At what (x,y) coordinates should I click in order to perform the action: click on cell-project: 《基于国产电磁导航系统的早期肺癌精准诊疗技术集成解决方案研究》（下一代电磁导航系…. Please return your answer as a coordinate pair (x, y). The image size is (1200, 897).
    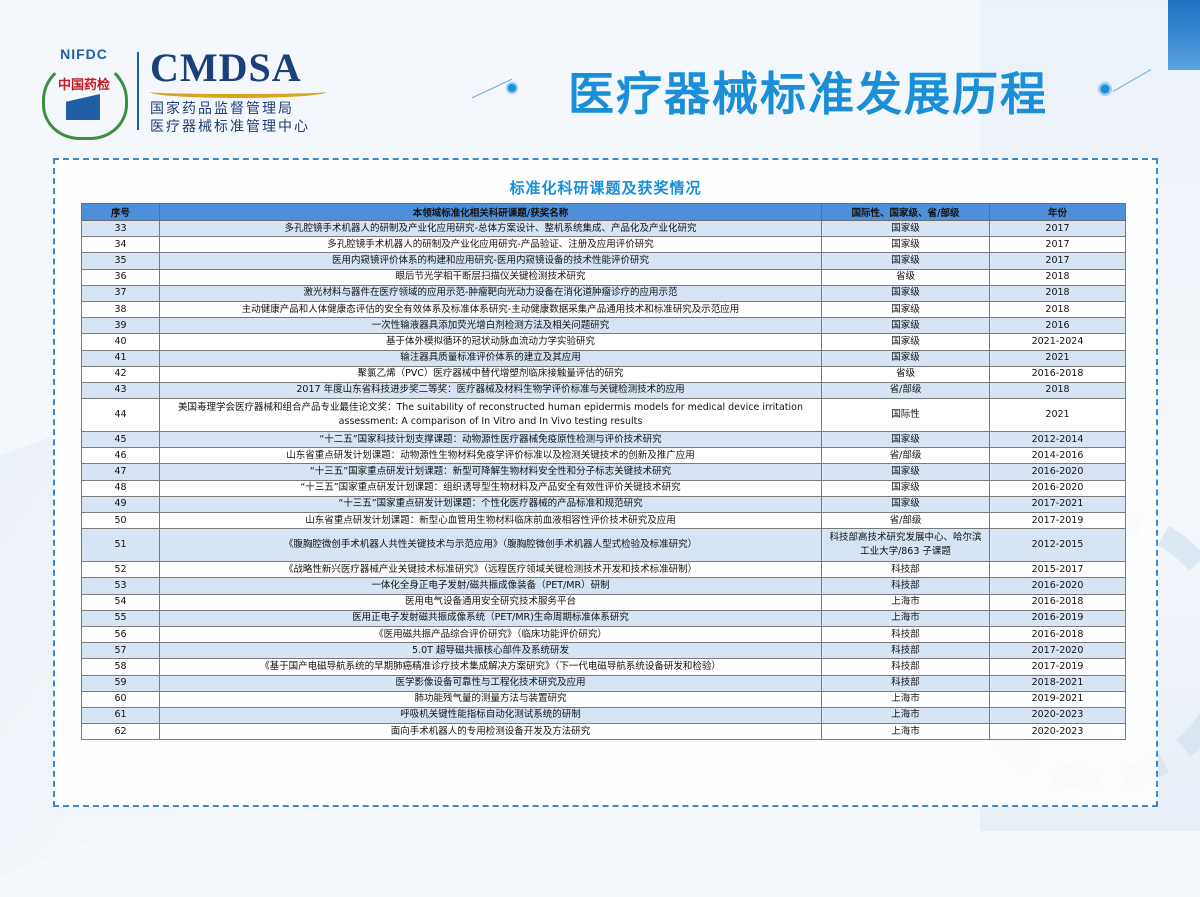
    Looking at the image, I should click on (490, 667).